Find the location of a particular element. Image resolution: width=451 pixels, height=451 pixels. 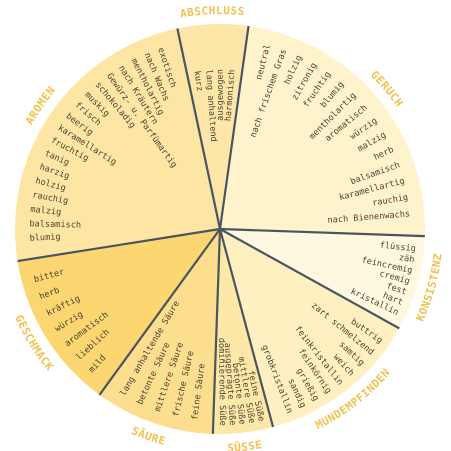

category-label-saure: SÄURE is located at coordinates (148, 436).